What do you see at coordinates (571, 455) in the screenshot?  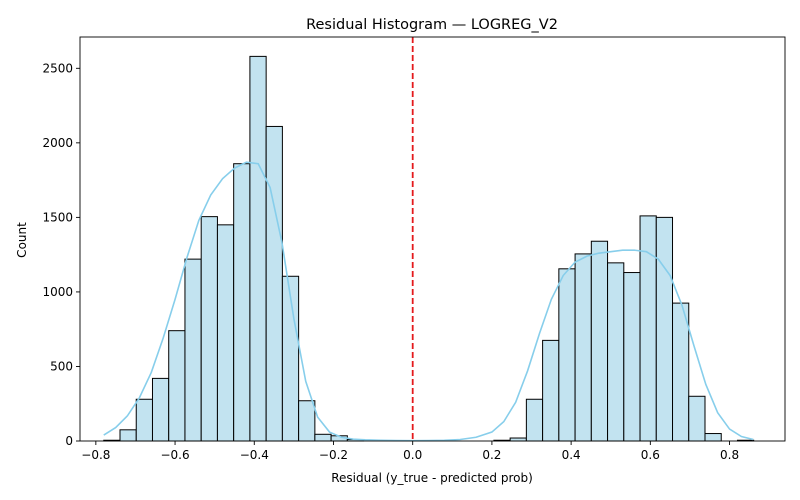 I see `x-tick-label: 0.4` at bounding box center [571, 455].